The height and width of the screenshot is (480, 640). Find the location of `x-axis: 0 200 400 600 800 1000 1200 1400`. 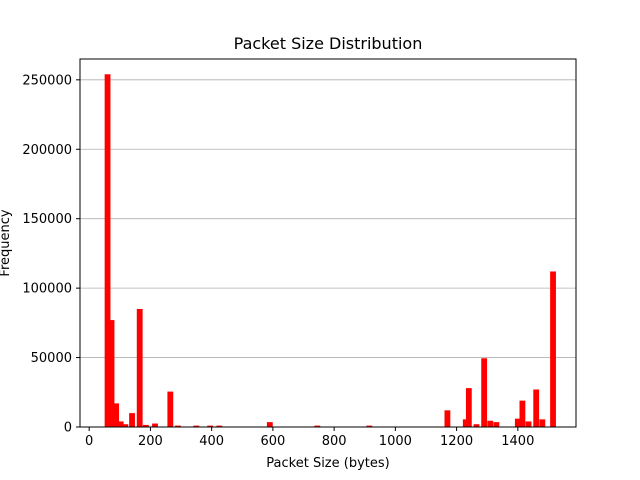

x-axis: 0 200 400 600 800 1000 1200 1400 is located at coordinates (309, 438).